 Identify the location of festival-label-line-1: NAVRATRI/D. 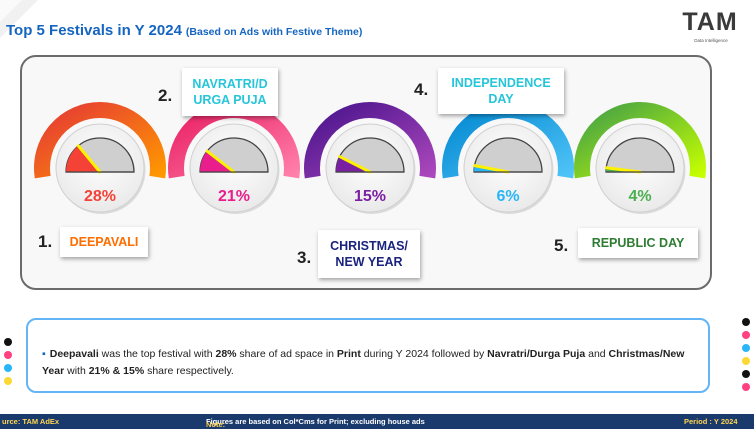
(230, 84).